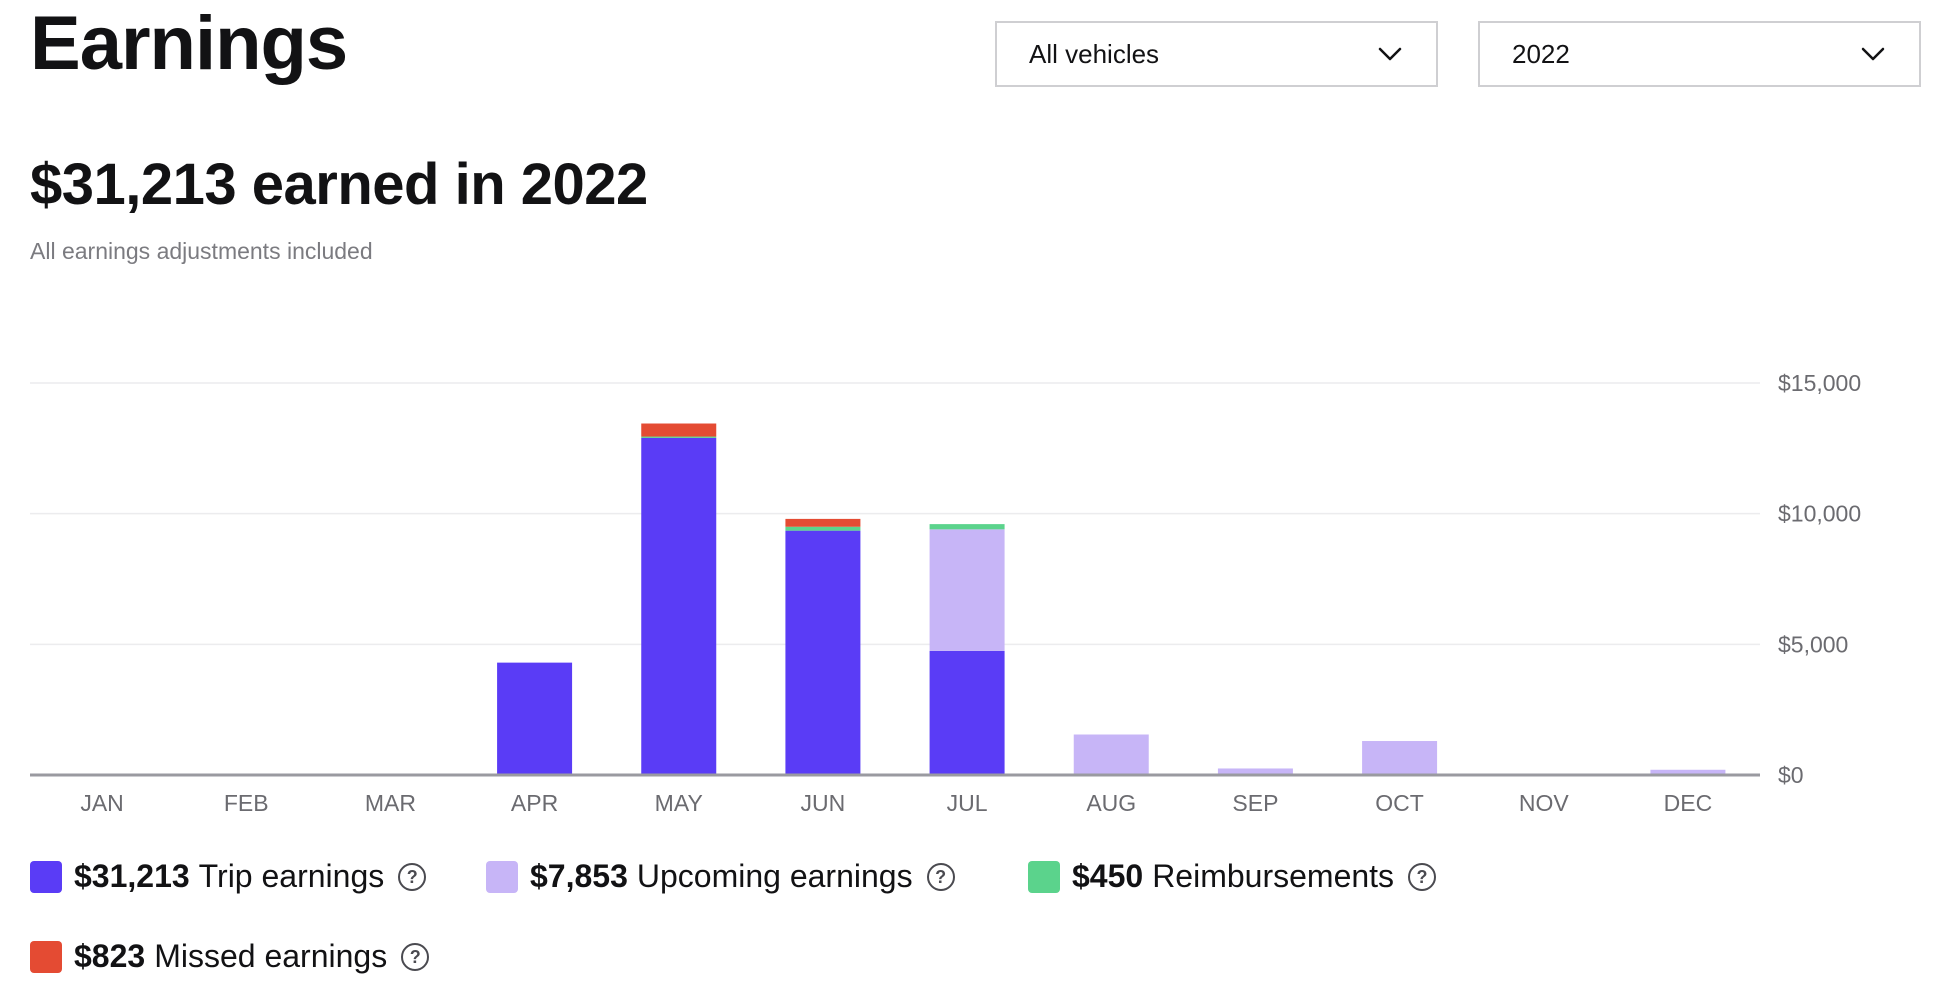 The width and height of the screenshot is (1938, 1006). I want to click on legend-value-reimbursements: $450, so click(1108, 876).